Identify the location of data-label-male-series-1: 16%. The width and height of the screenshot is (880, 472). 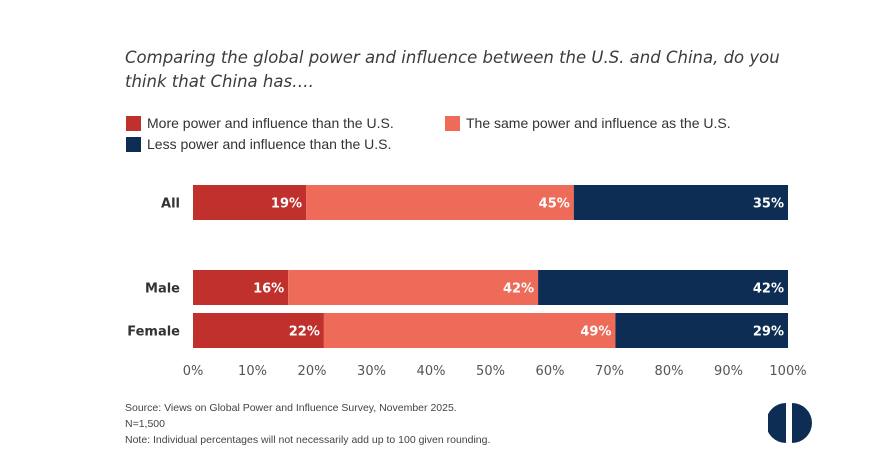
(268, 289).